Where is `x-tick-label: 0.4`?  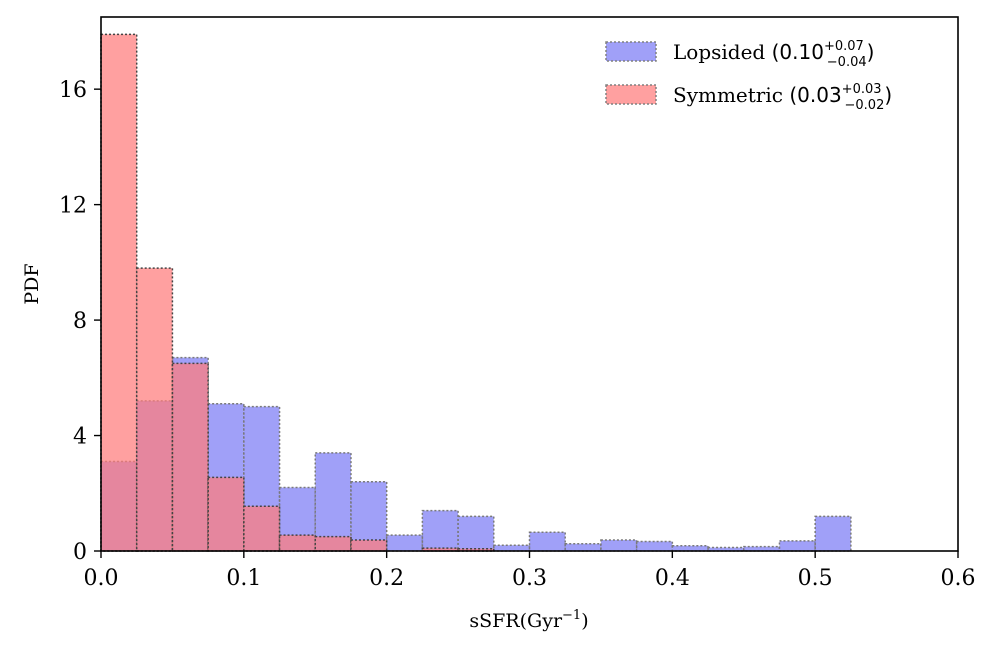
x-tick-label: 0.4 is located at coordinates (672, 578).